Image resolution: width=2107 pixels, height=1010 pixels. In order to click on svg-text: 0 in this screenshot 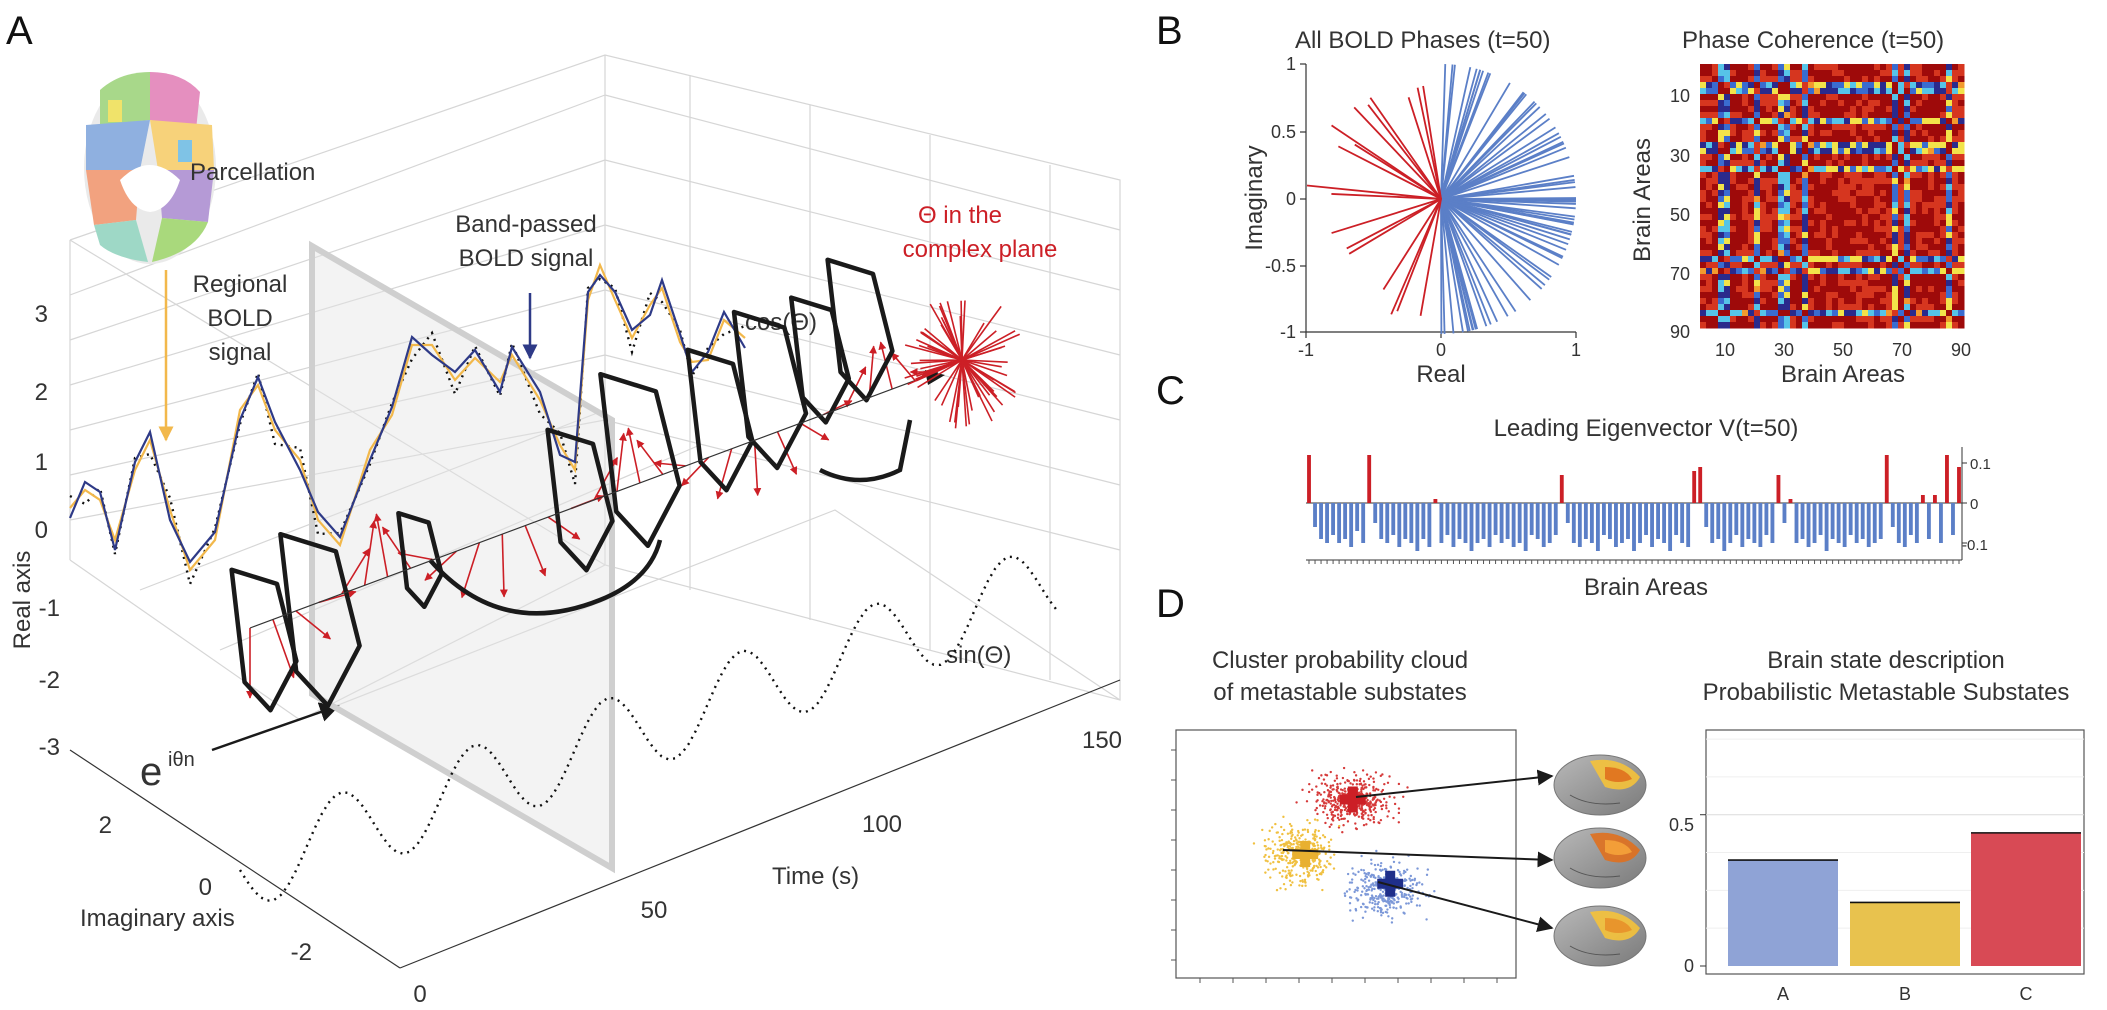, I will do `click(1974, 504)`.